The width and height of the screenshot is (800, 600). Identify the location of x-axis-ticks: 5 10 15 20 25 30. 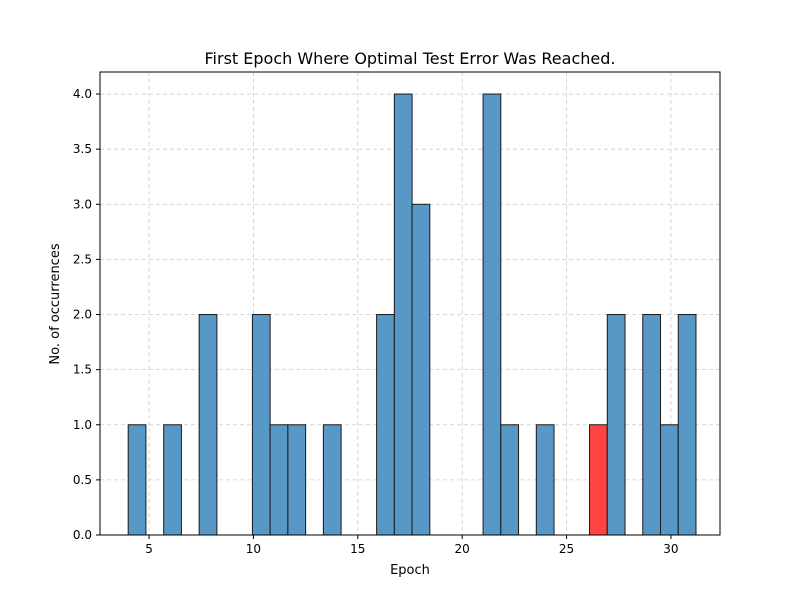
(412, 545).